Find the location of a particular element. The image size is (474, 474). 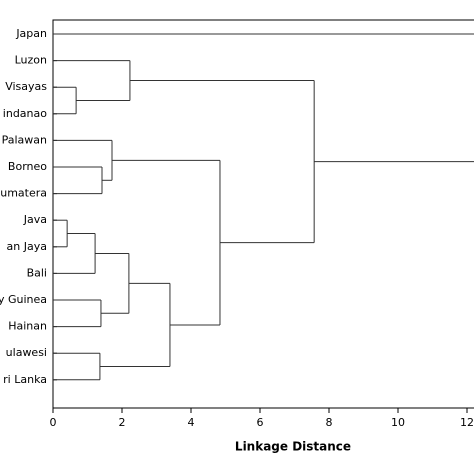

leaf-label: Luzon is located at coordinates (31, 60).